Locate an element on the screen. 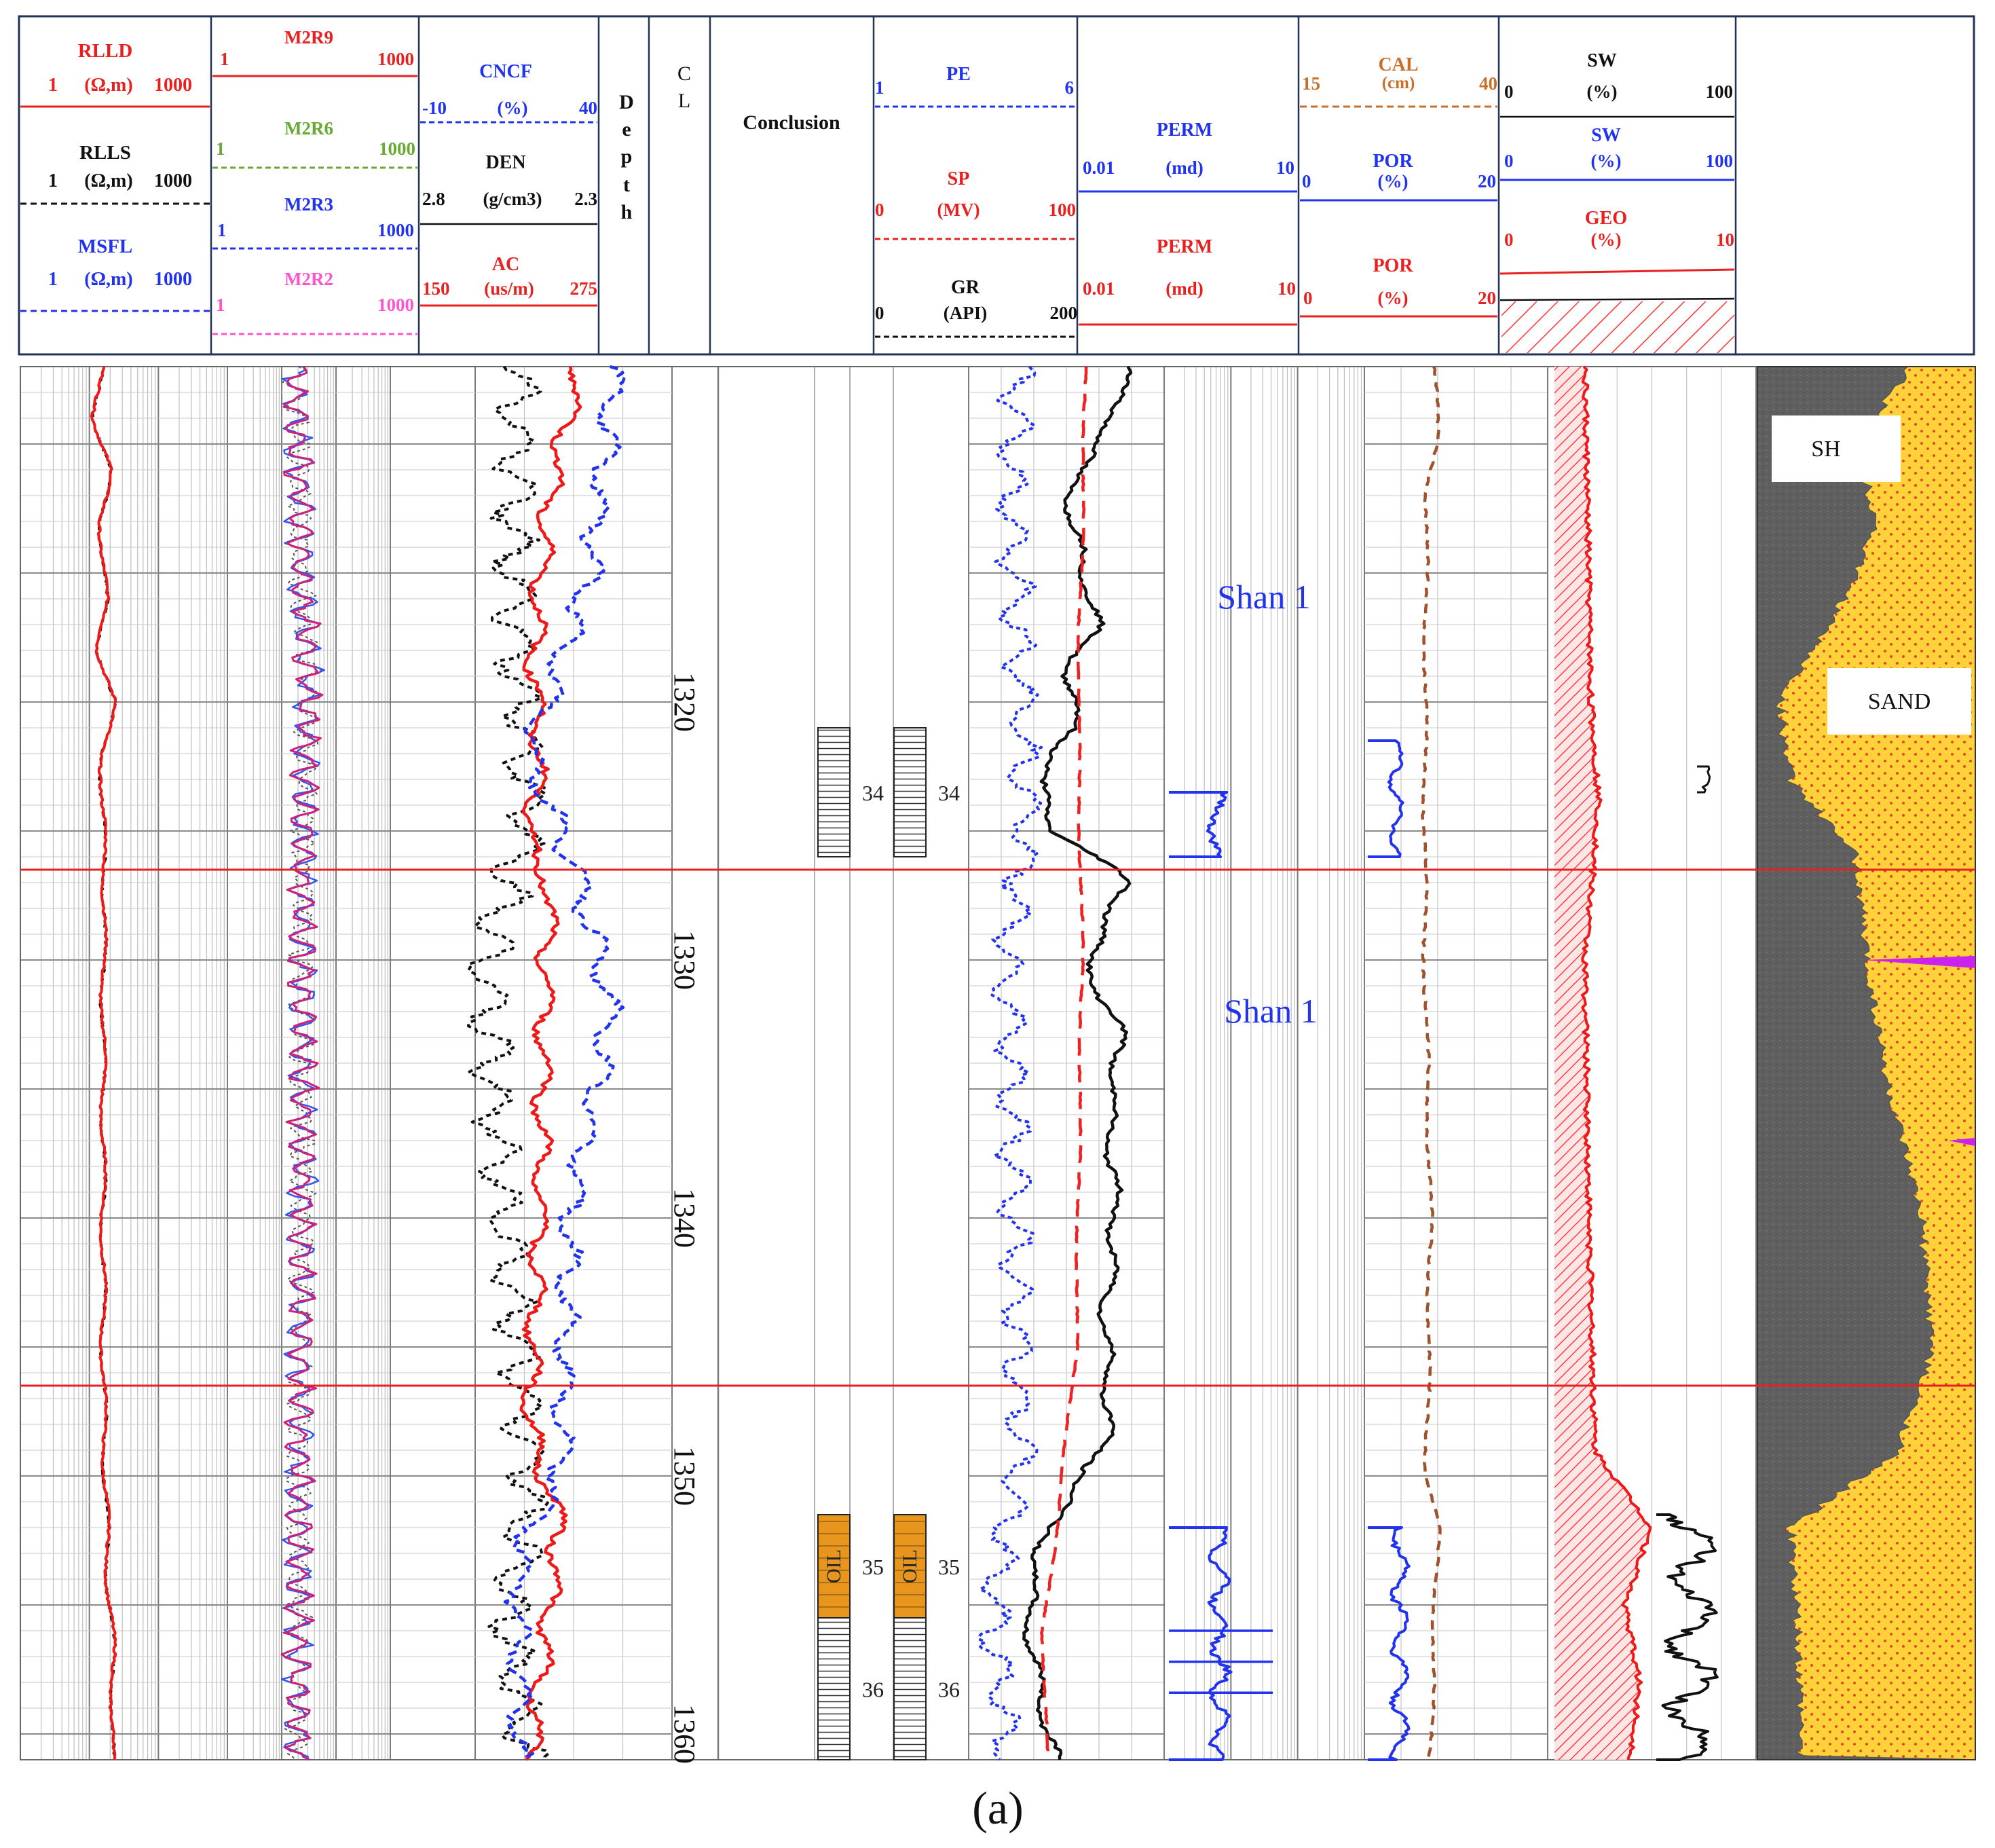 The width and height of the screenshot is (1995, 1848). sw2-hi: 100 is located at coordinates (1720, 161).